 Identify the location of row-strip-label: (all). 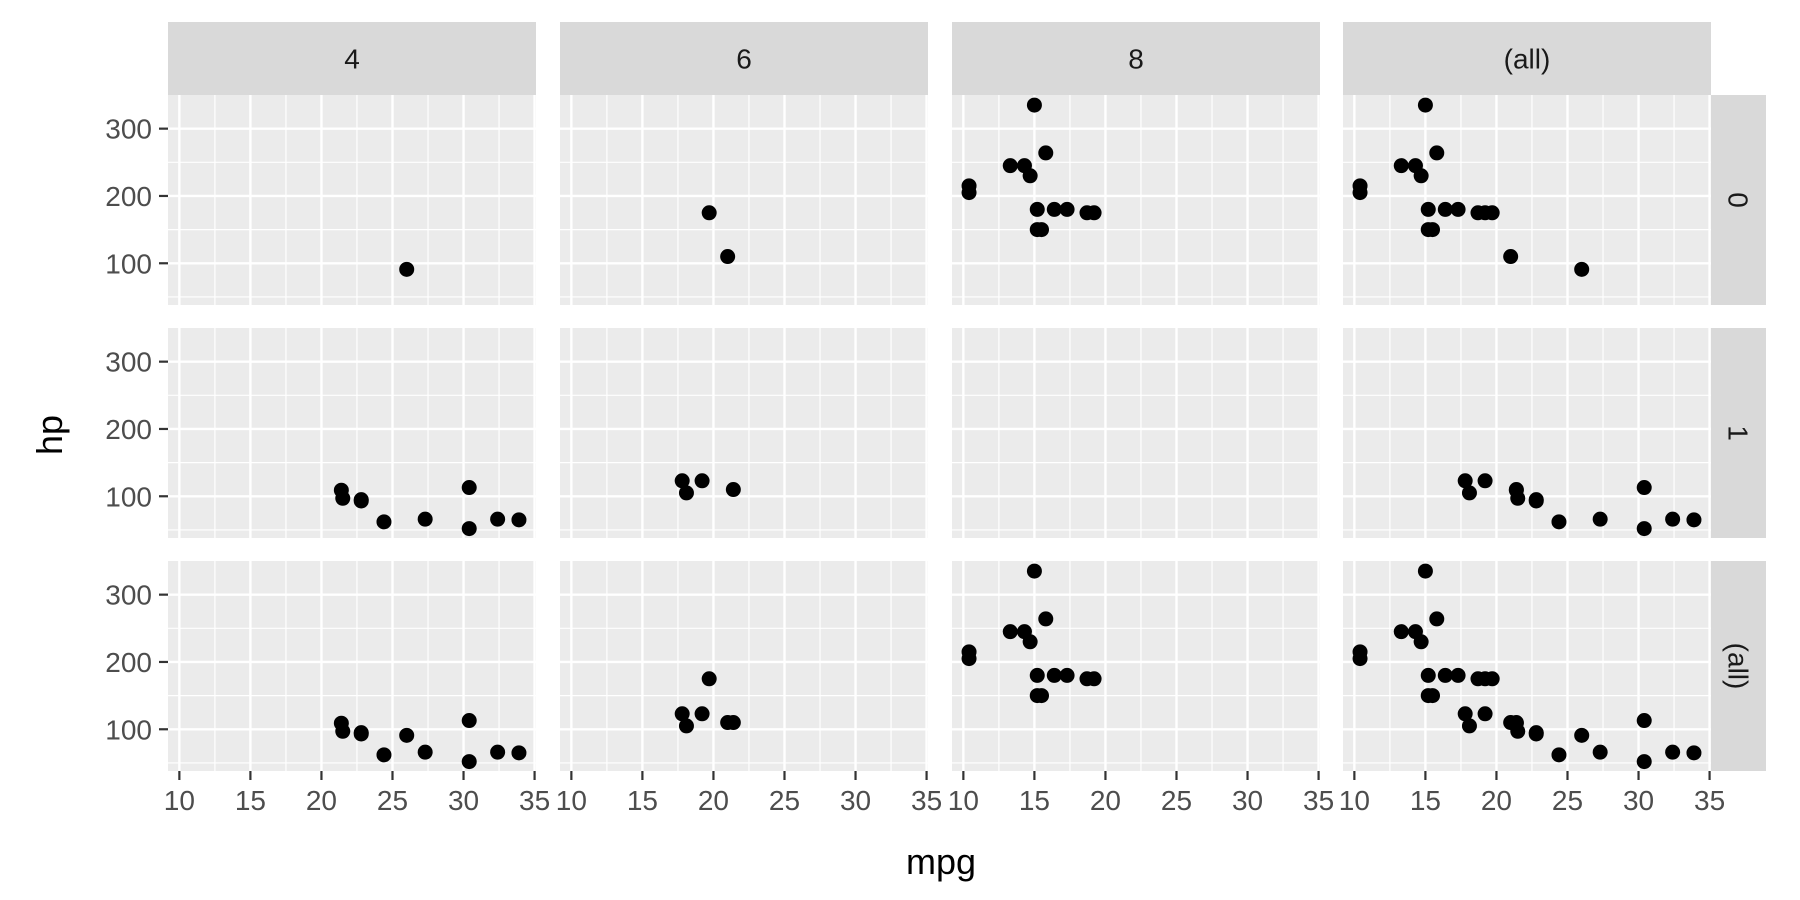
(1738, 666).